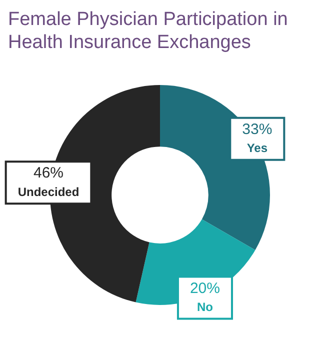  Describe the element at coordinates (204, 307) in the screenshot. I see `slice-label: No` at that location.